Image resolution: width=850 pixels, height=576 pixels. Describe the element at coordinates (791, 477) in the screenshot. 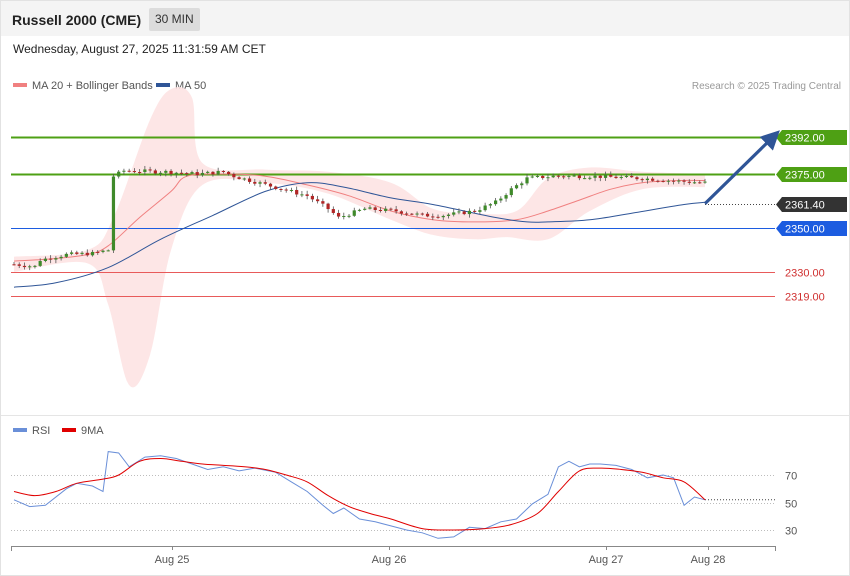

I see `rsi-tick-0: 70` at that location.